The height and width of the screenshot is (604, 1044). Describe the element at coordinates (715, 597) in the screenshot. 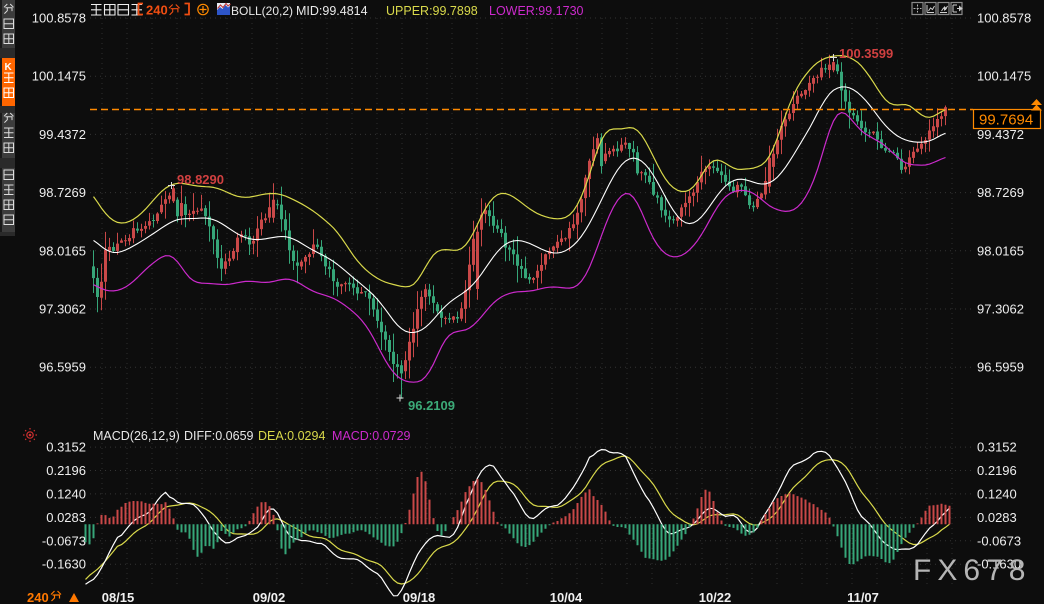

I see `svg-text: 10/22` at that location.